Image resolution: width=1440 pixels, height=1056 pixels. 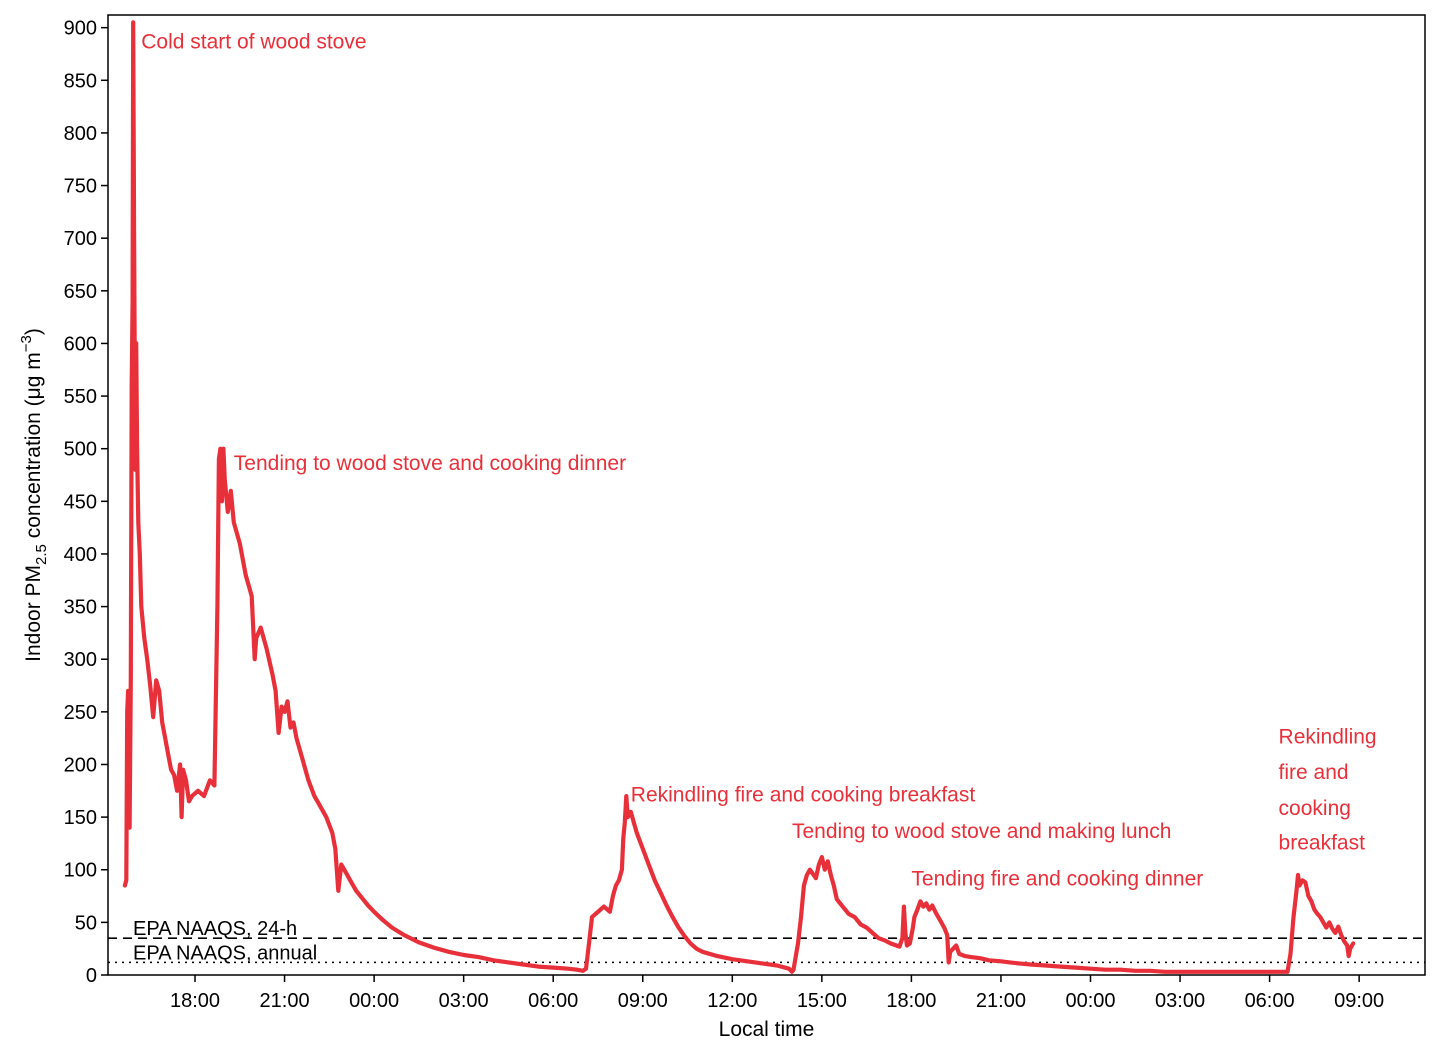 What do you see at coordinates (80, 871) in the screenshot?
I see `y-tick-label: 100` at bounding box center [80, 871].